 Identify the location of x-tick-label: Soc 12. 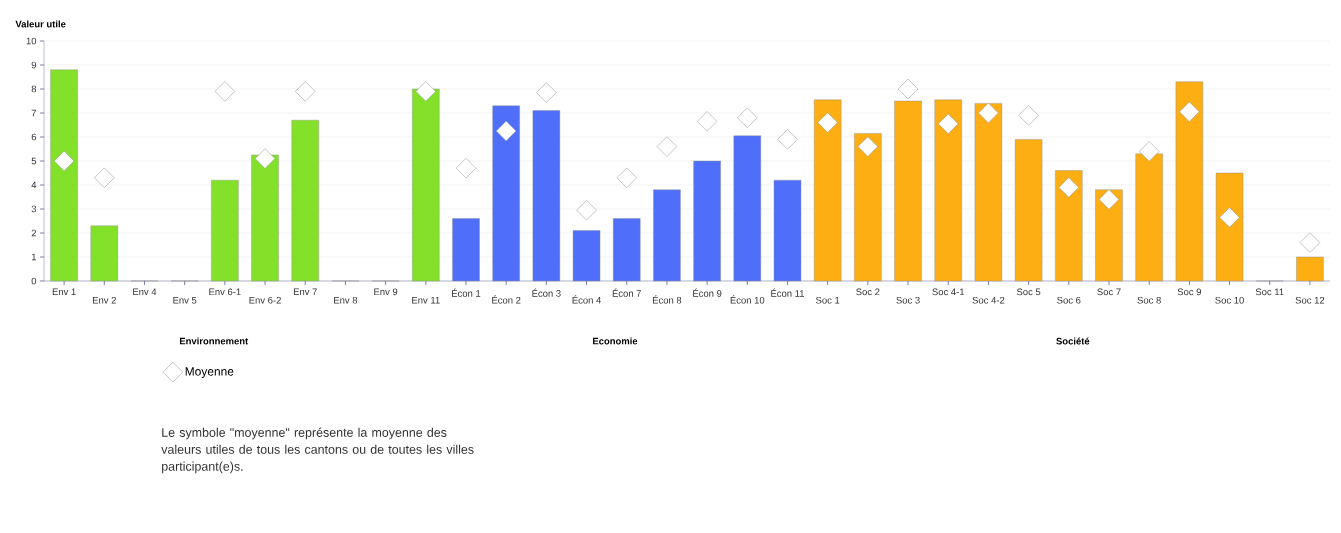
(1310, 300).